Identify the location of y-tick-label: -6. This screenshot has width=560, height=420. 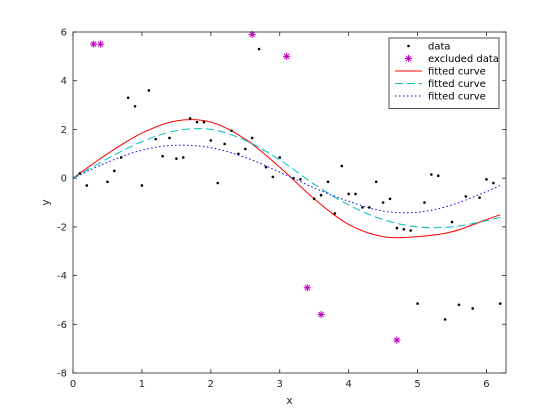
(62, 325).